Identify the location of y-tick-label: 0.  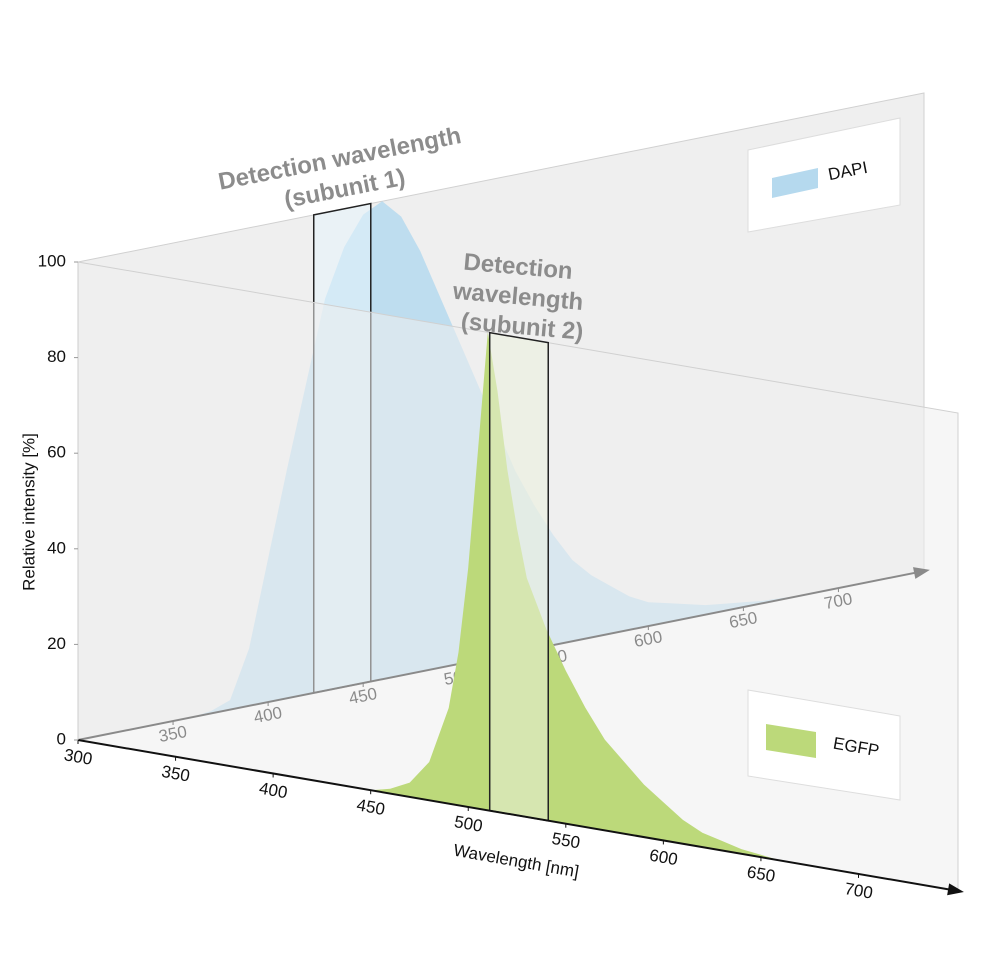
(61, 738).